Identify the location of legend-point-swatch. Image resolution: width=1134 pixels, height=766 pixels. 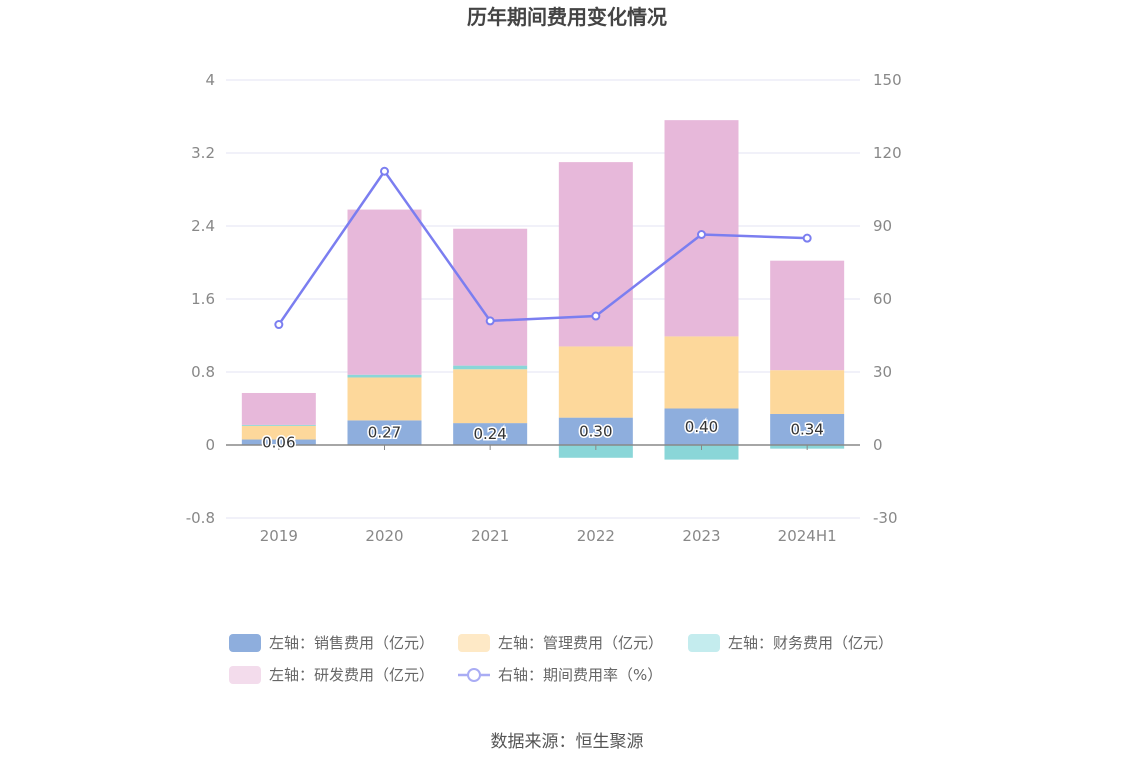
(474, 675).